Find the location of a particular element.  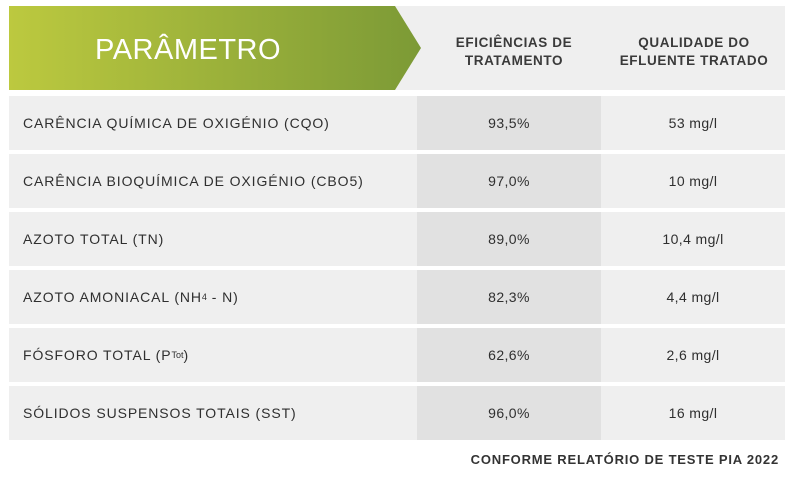

quality-value: 4,4 mg/l is located at coordinates (693, 297).